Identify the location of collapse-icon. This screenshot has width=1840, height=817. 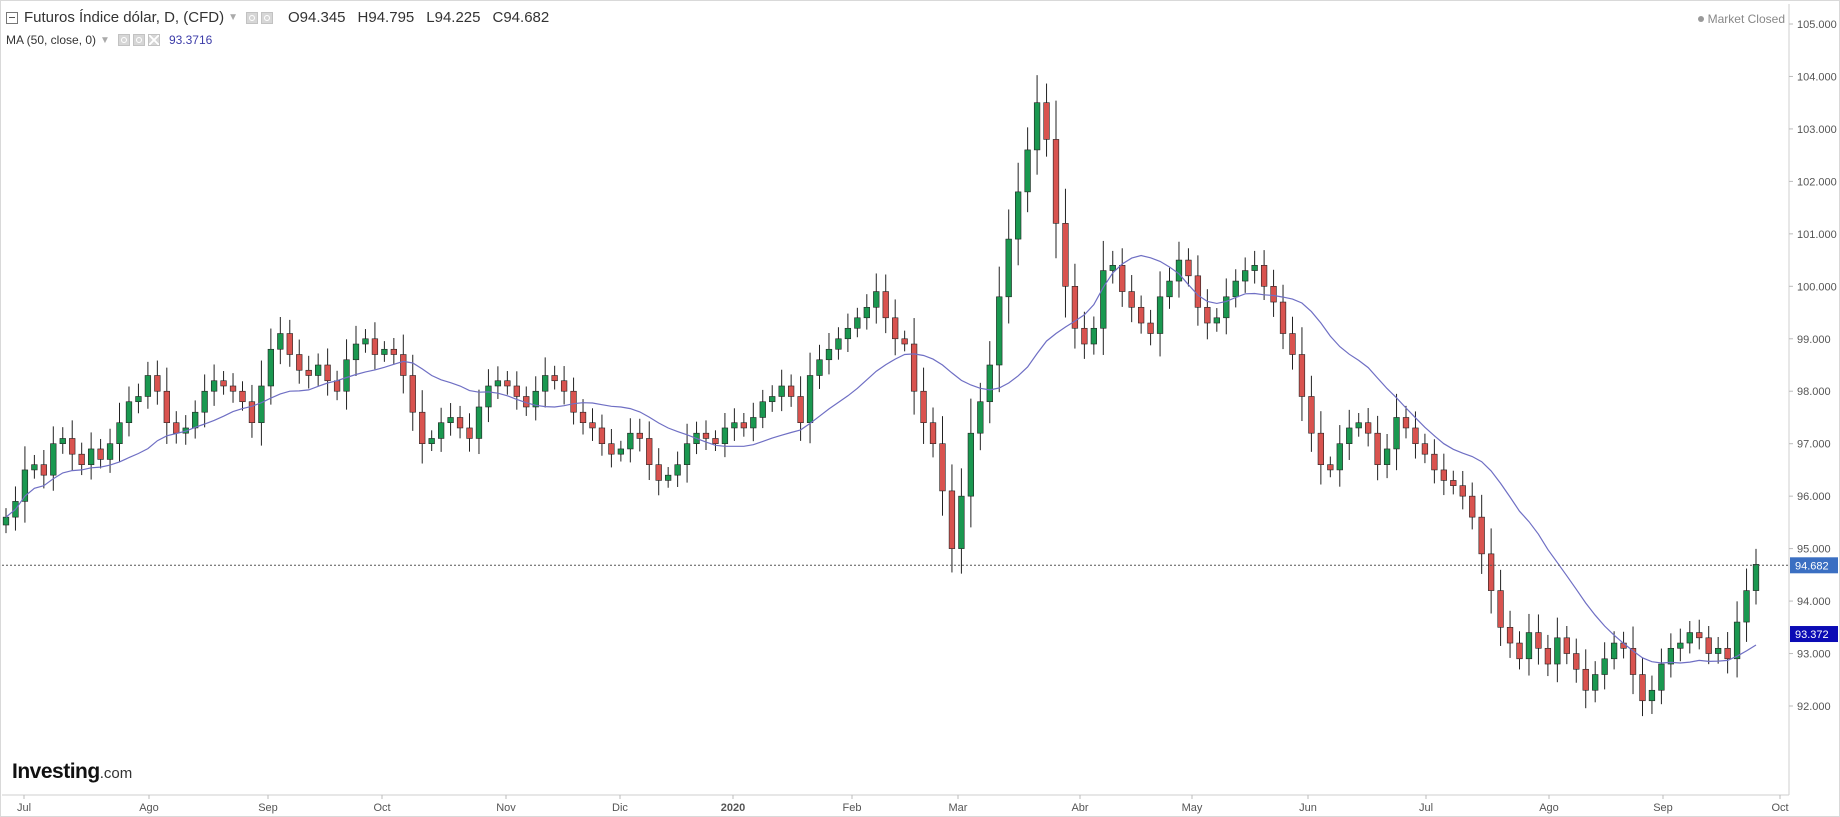
(12, 17).